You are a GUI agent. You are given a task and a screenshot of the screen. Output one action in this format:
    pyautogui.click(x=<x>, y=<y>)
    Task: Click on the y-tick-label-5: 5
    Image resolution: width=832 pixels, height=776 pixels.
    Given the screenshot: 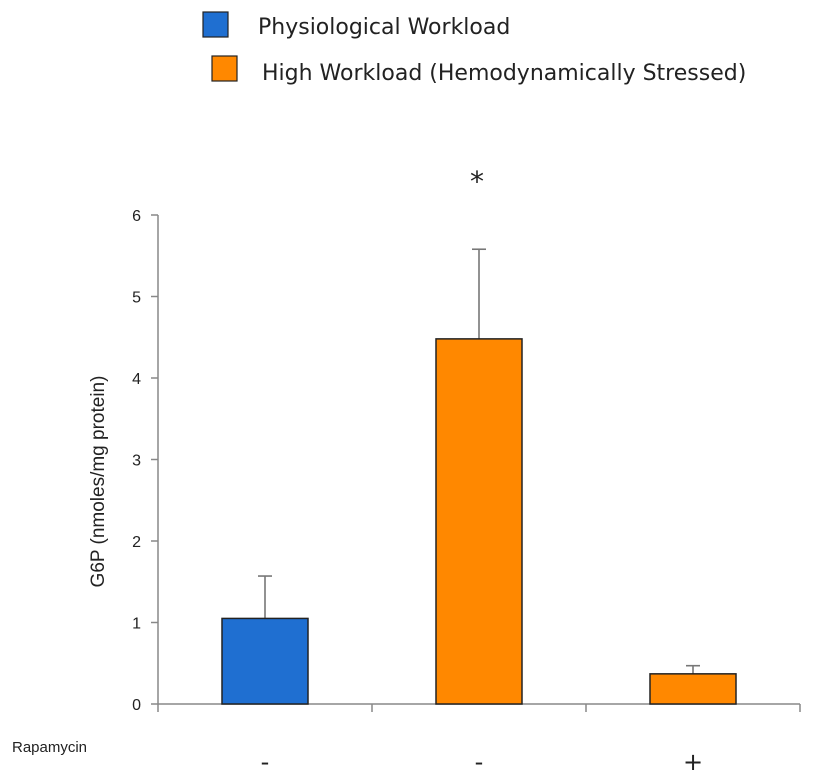 What is the action you would take?
    pyautogui.click(x=136, y=298)
    